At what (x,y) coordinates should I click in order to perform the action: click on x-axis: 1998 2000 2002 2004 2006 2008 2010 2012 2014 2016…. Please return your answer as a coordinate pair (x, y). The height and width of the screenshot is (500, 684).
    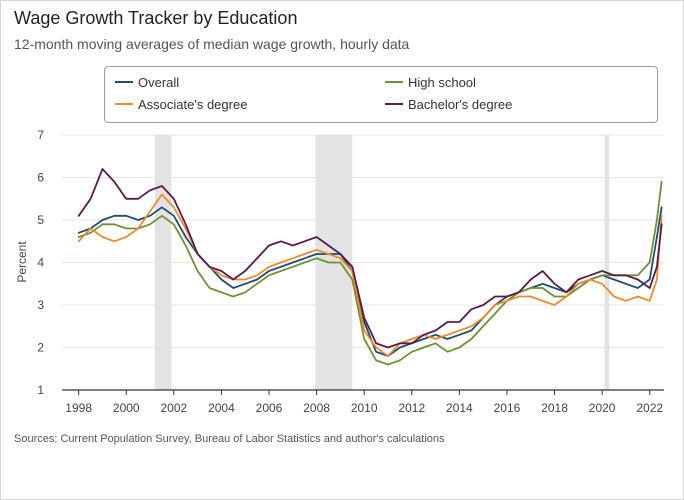
    Looking at the image, I should click on (363, 402).